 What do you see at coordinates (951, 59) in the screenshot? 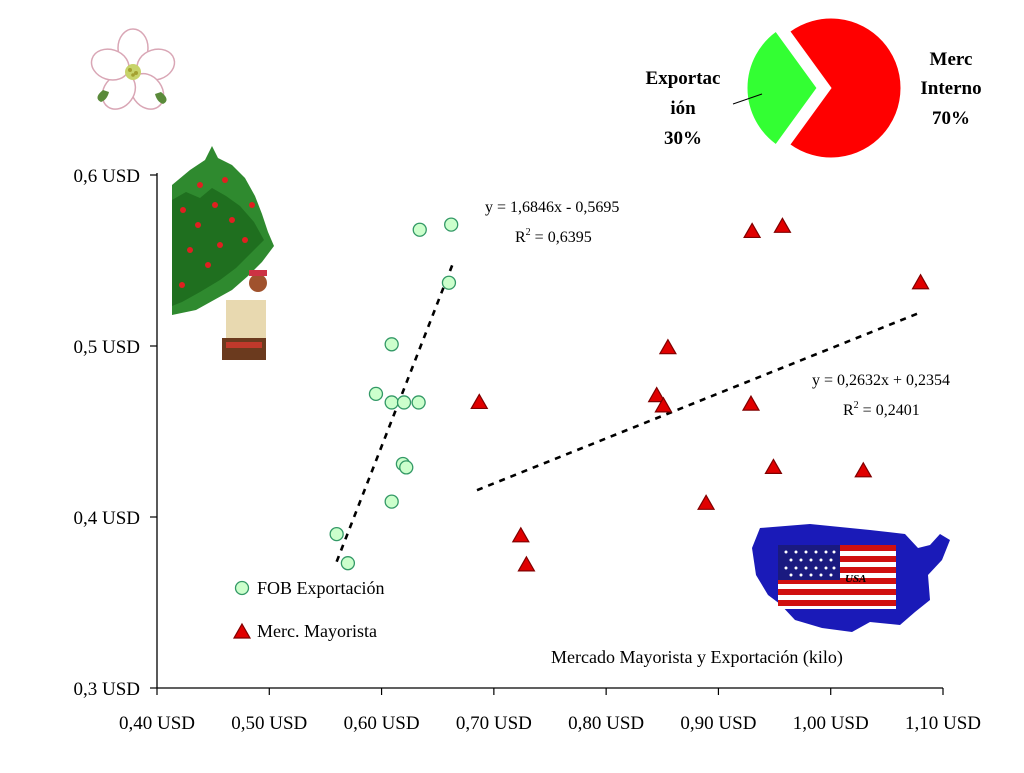
I see `pie-label-interno-line1: Merc` at bounding box center [951, 59].